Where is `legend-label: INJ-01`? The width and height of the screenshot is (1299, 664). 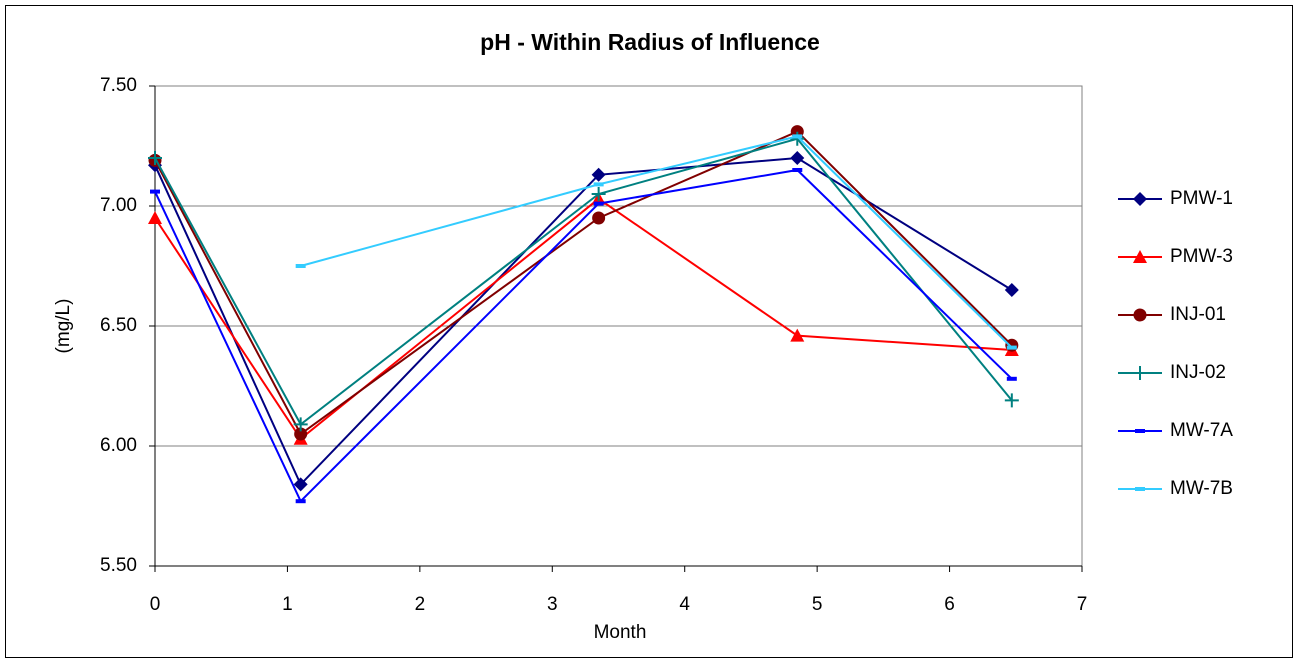
legend-label: INJ-01 is located at coordinates (1198, 314).